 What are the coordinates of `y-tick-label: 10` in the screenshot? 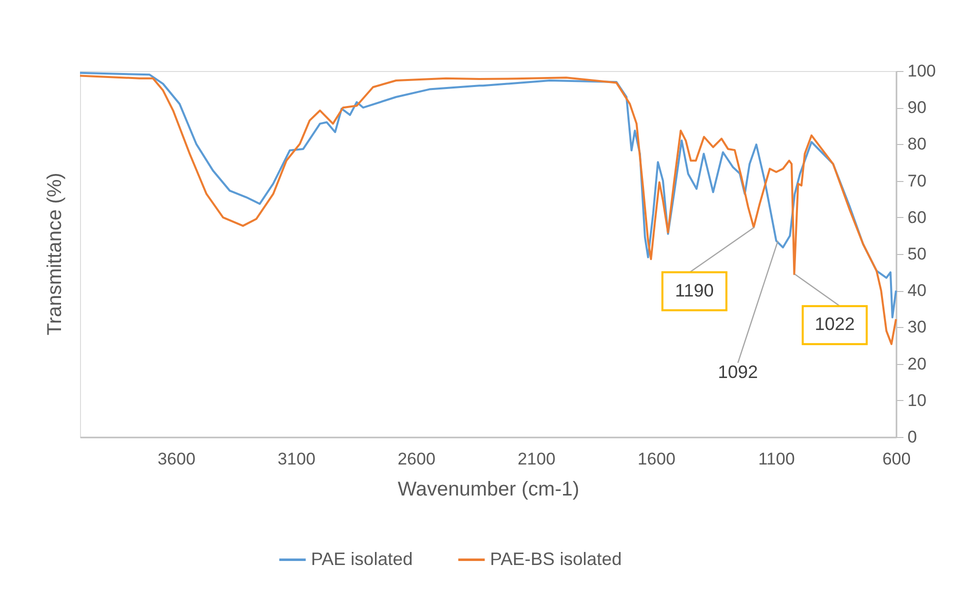 It's located at (917, 400).